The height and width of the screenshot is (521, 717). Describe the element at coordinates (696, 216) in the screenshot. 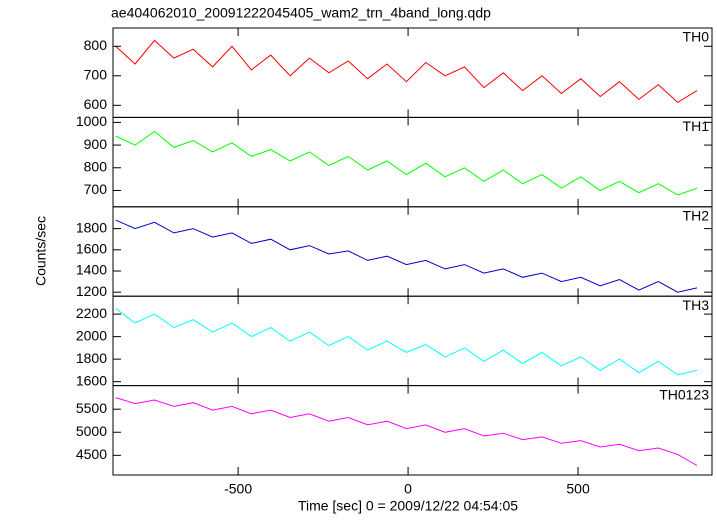

I see `series-label: TH2` at that location.